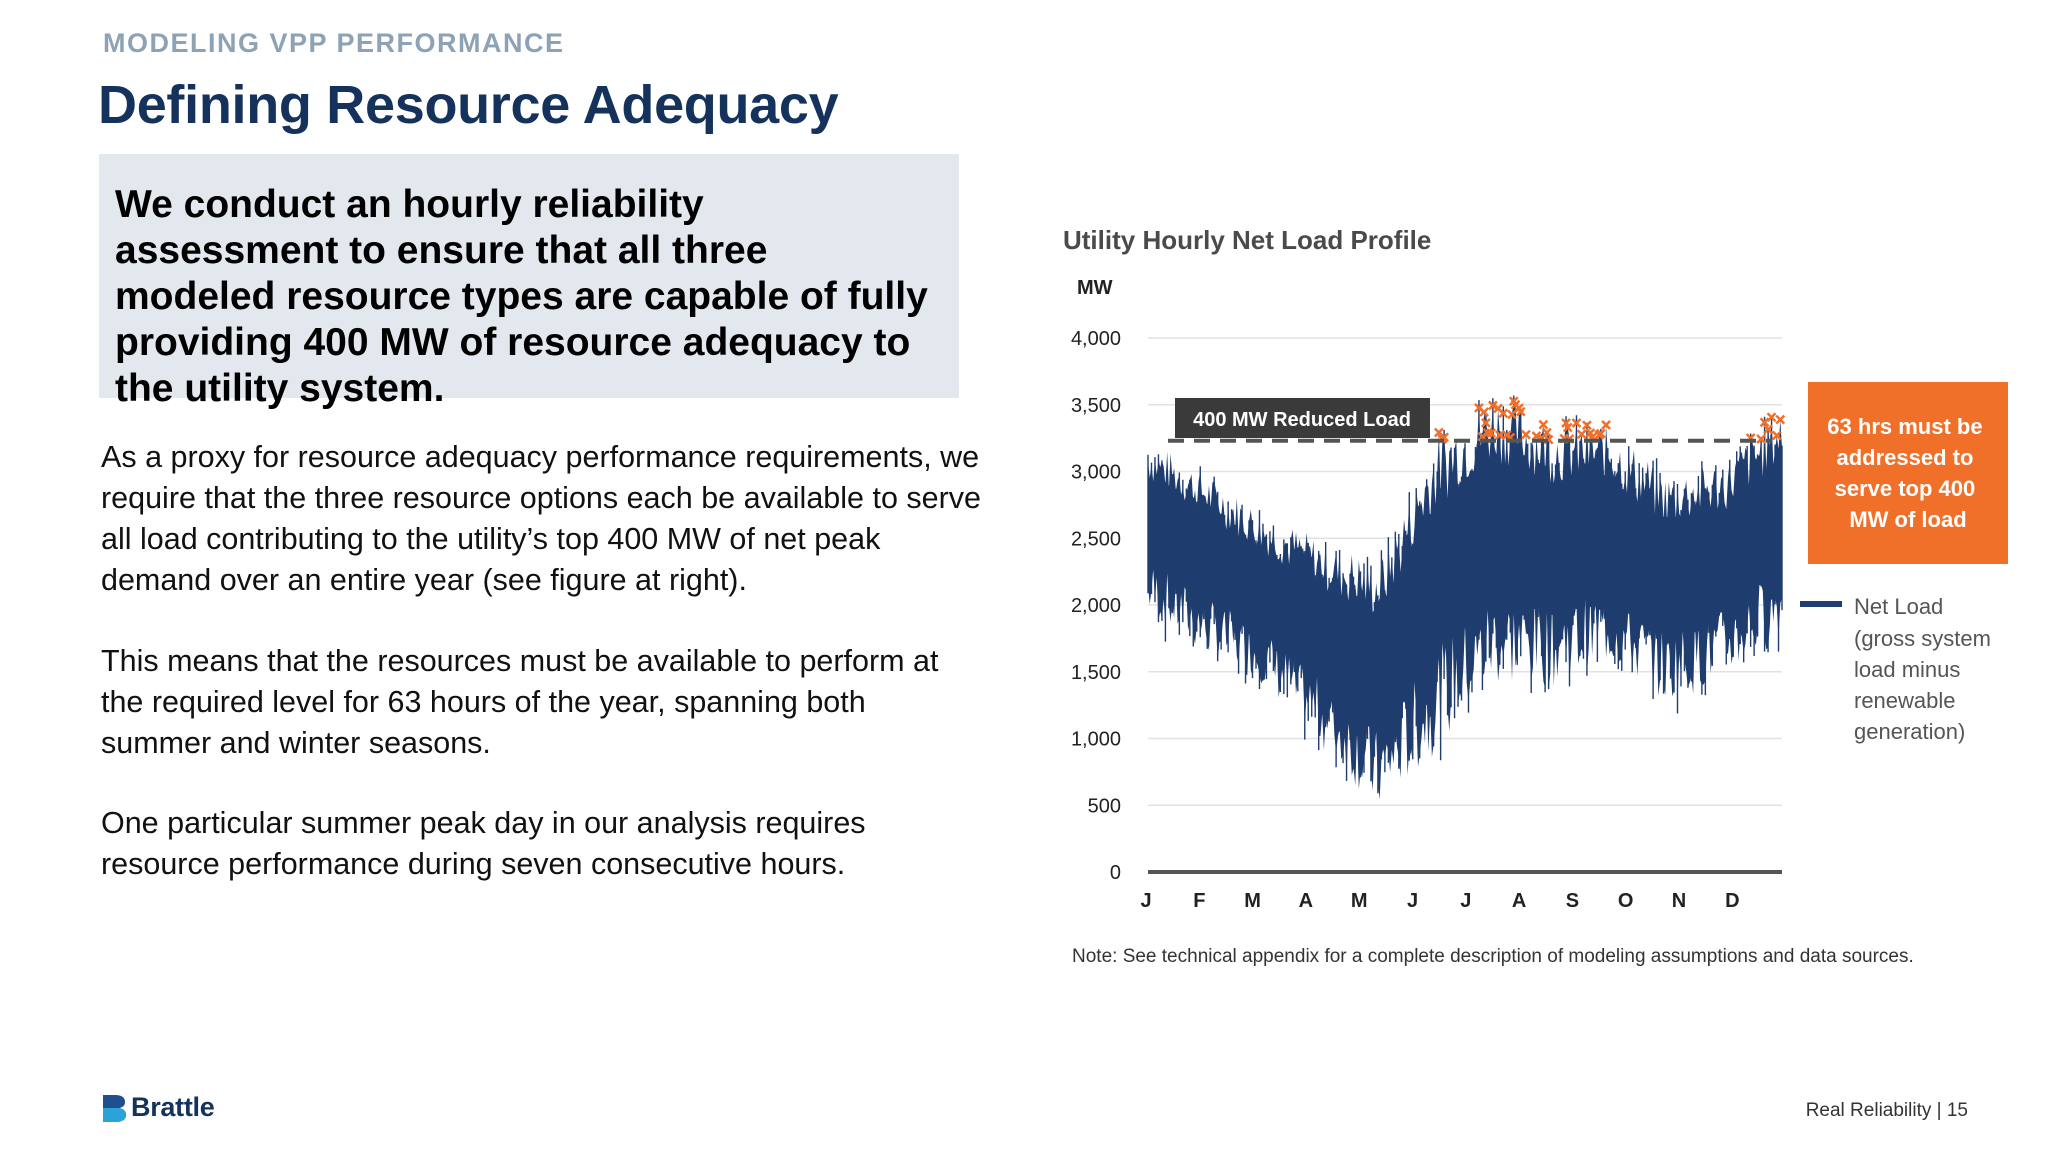  I want to click on x-tick-label: F, so click(1199, 901).